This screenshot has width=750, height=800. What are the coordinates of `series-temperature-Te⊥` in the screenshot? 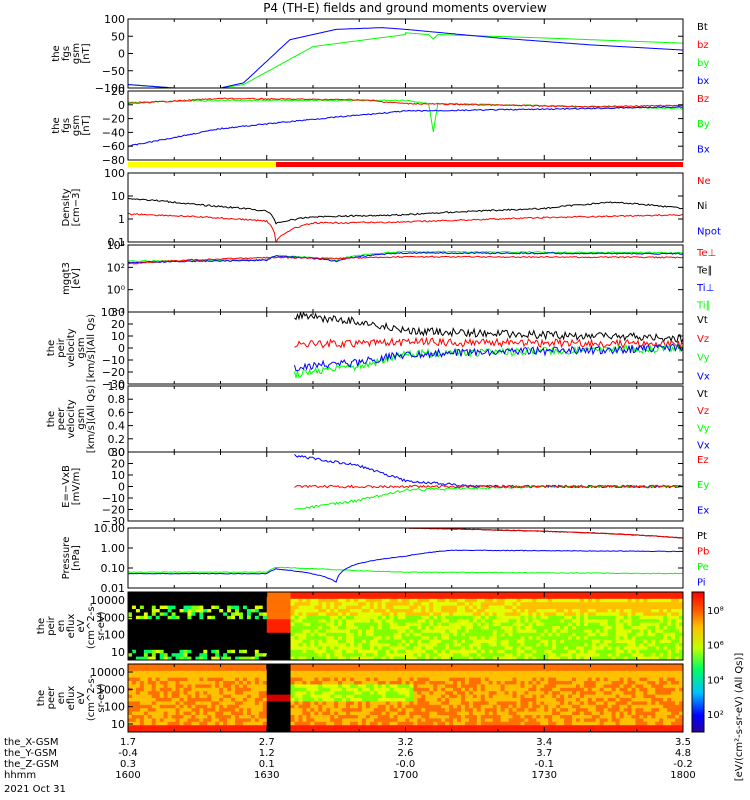 It's located at (405, 260).